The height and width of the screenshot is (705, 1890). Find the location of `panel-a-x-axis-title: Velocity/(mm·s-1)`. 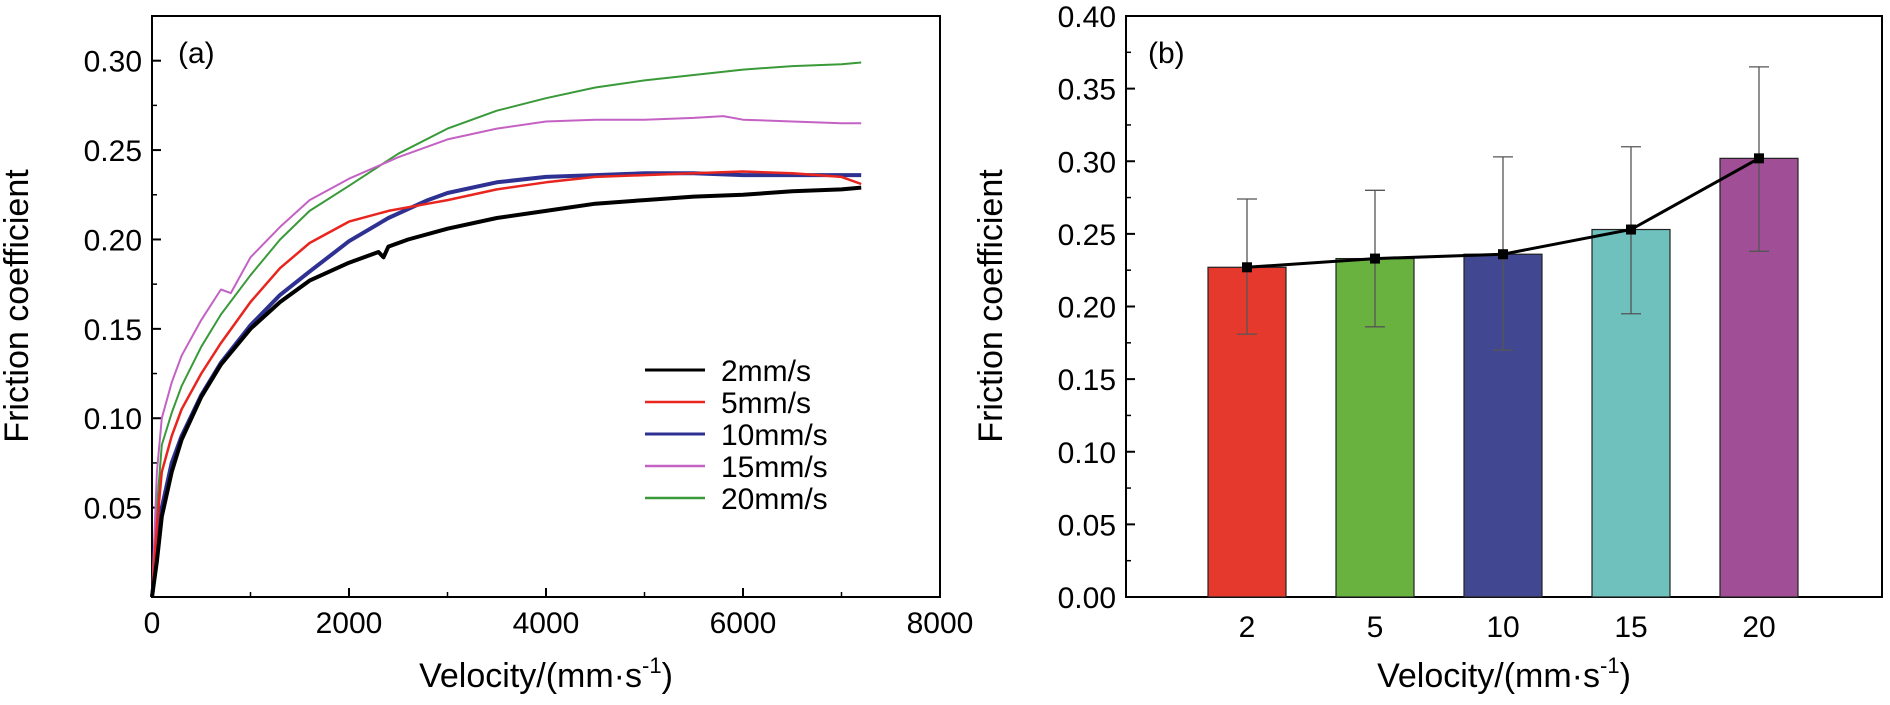

panel-a-x-axis-title: Velocity/(mm·s-1) is located at coordinates (546, 674).